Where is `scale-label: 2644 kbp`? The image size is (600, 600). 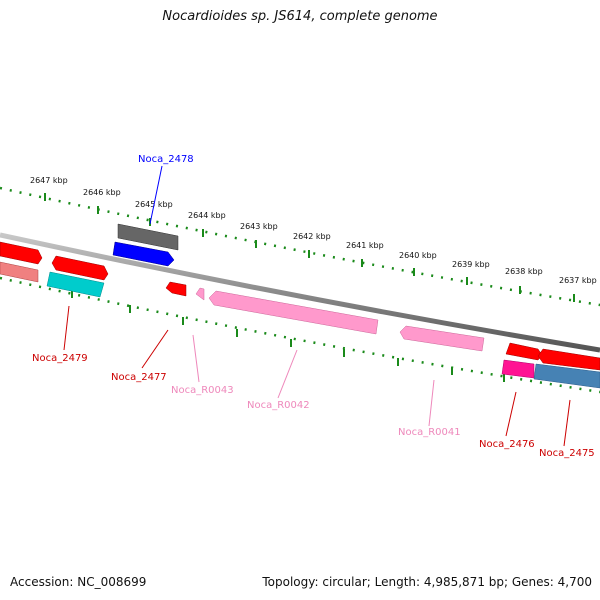 scale-label: 2644 kbp is located at coordinates (207, 215).